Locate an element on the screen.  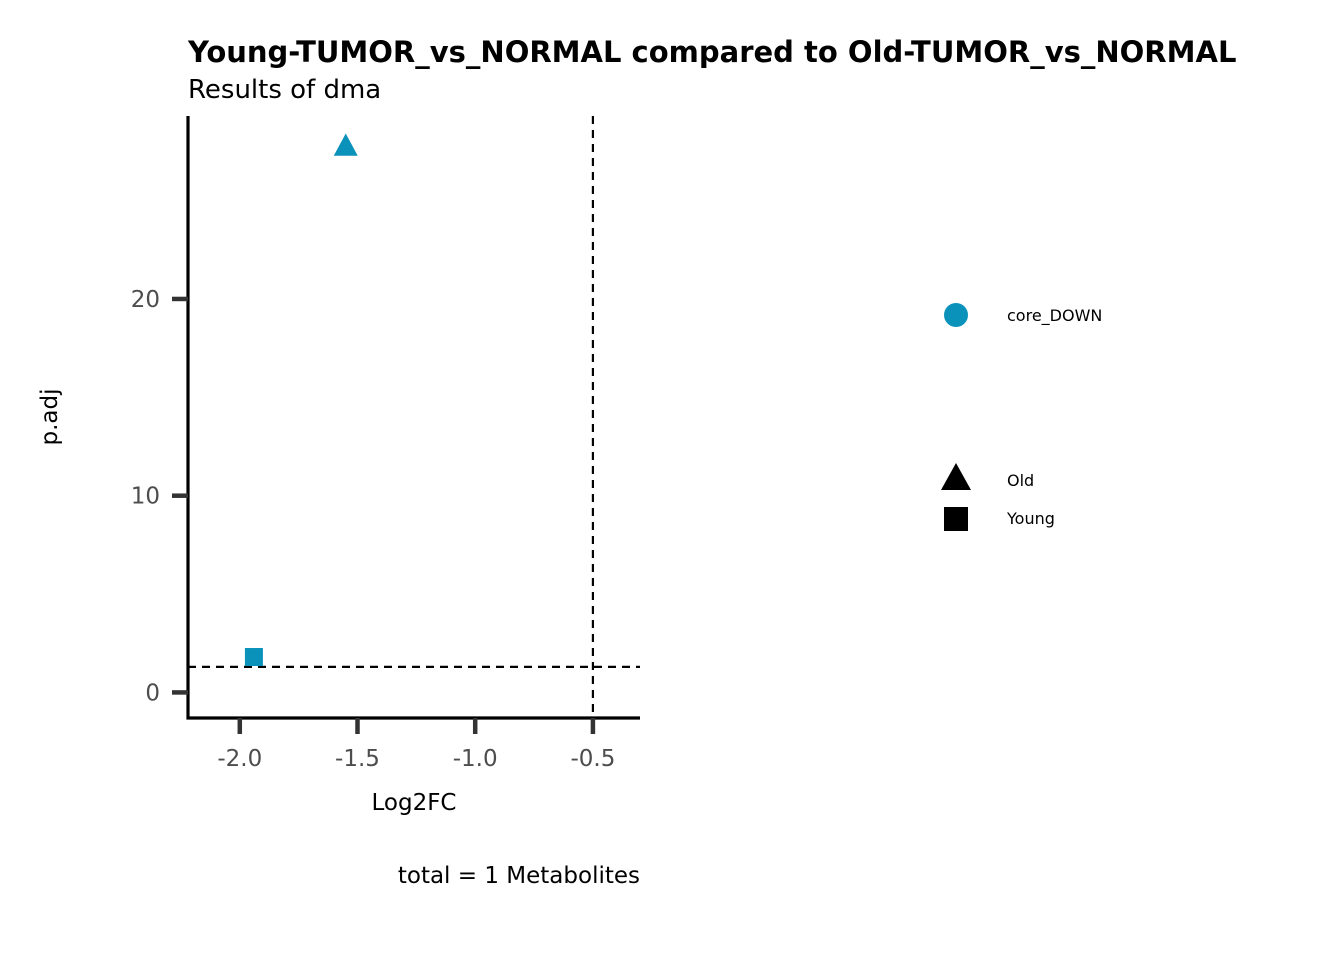
x-tick-label: -2.0 is located at coordinates (239, 759).